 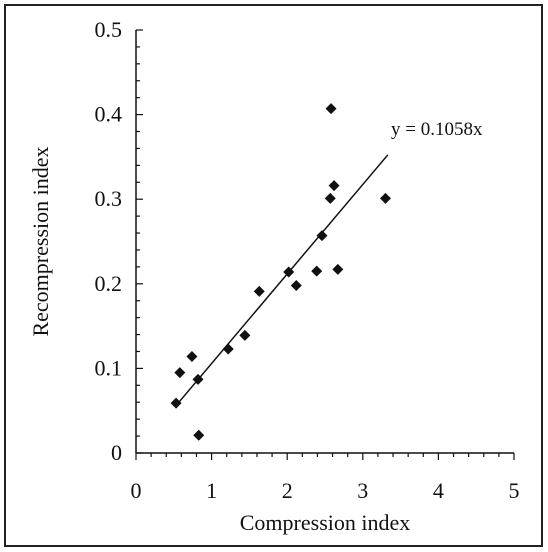 What do you see at coordinates (109, 198) in the screenshot?
I see `y-tick-label: 0.3` at bounding box center [109, 198].